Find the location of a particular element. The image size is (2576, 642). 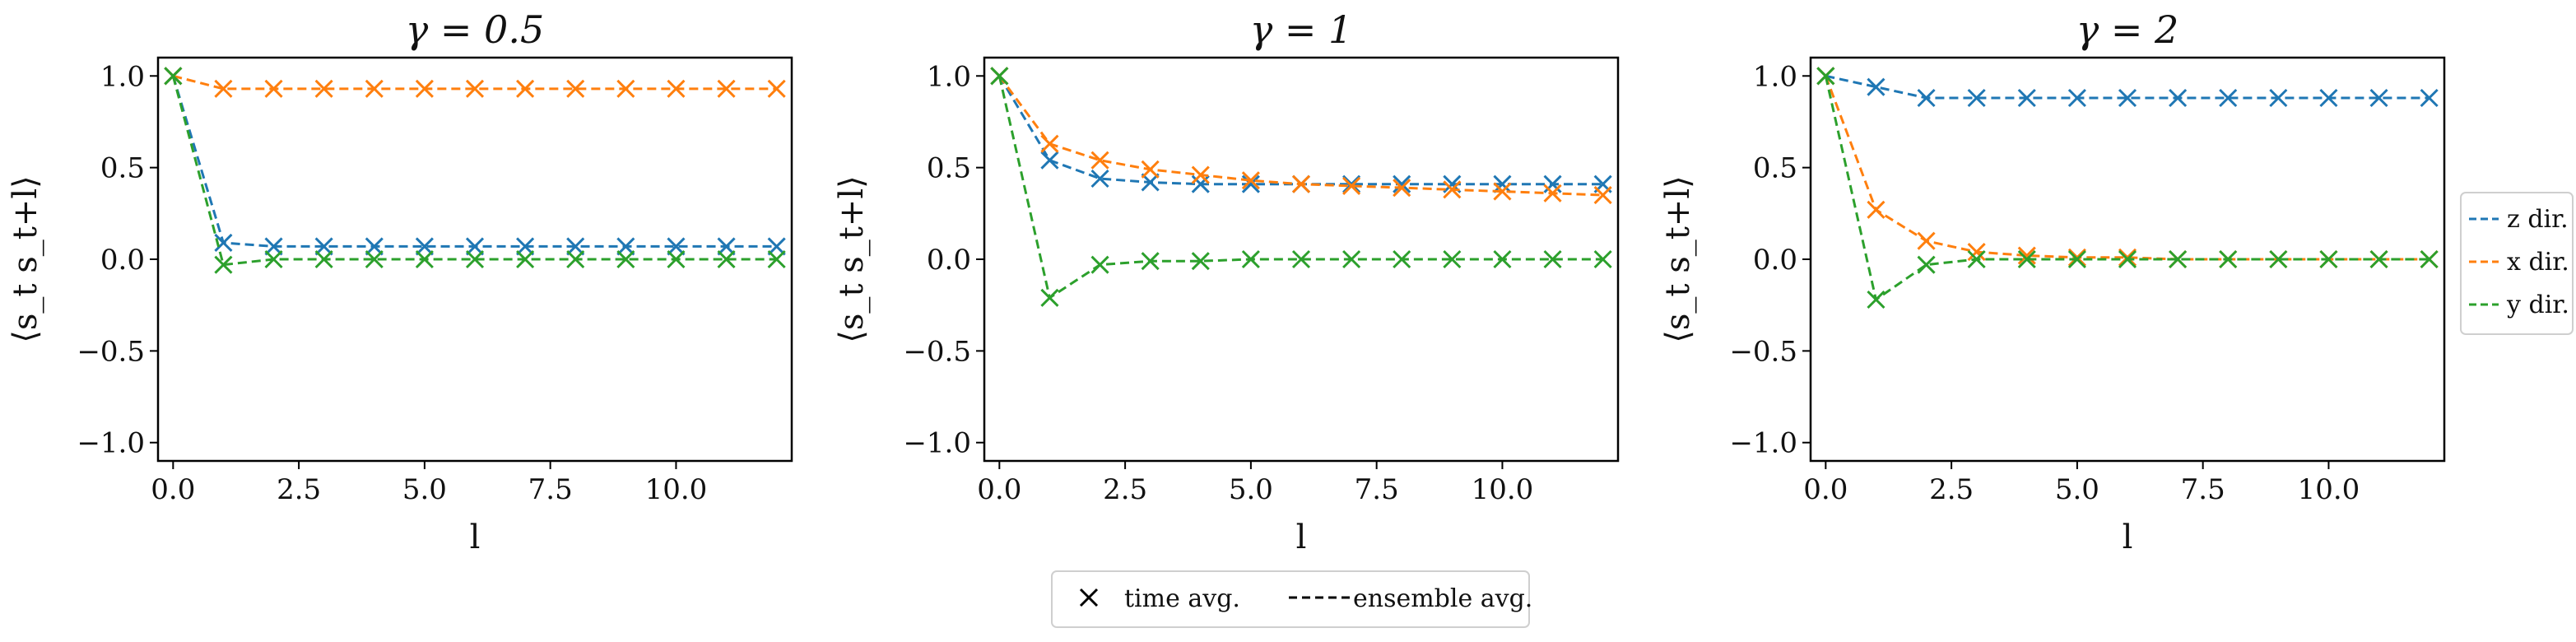

y-tick-label: −1.0 is located at coordinates (111, 443).